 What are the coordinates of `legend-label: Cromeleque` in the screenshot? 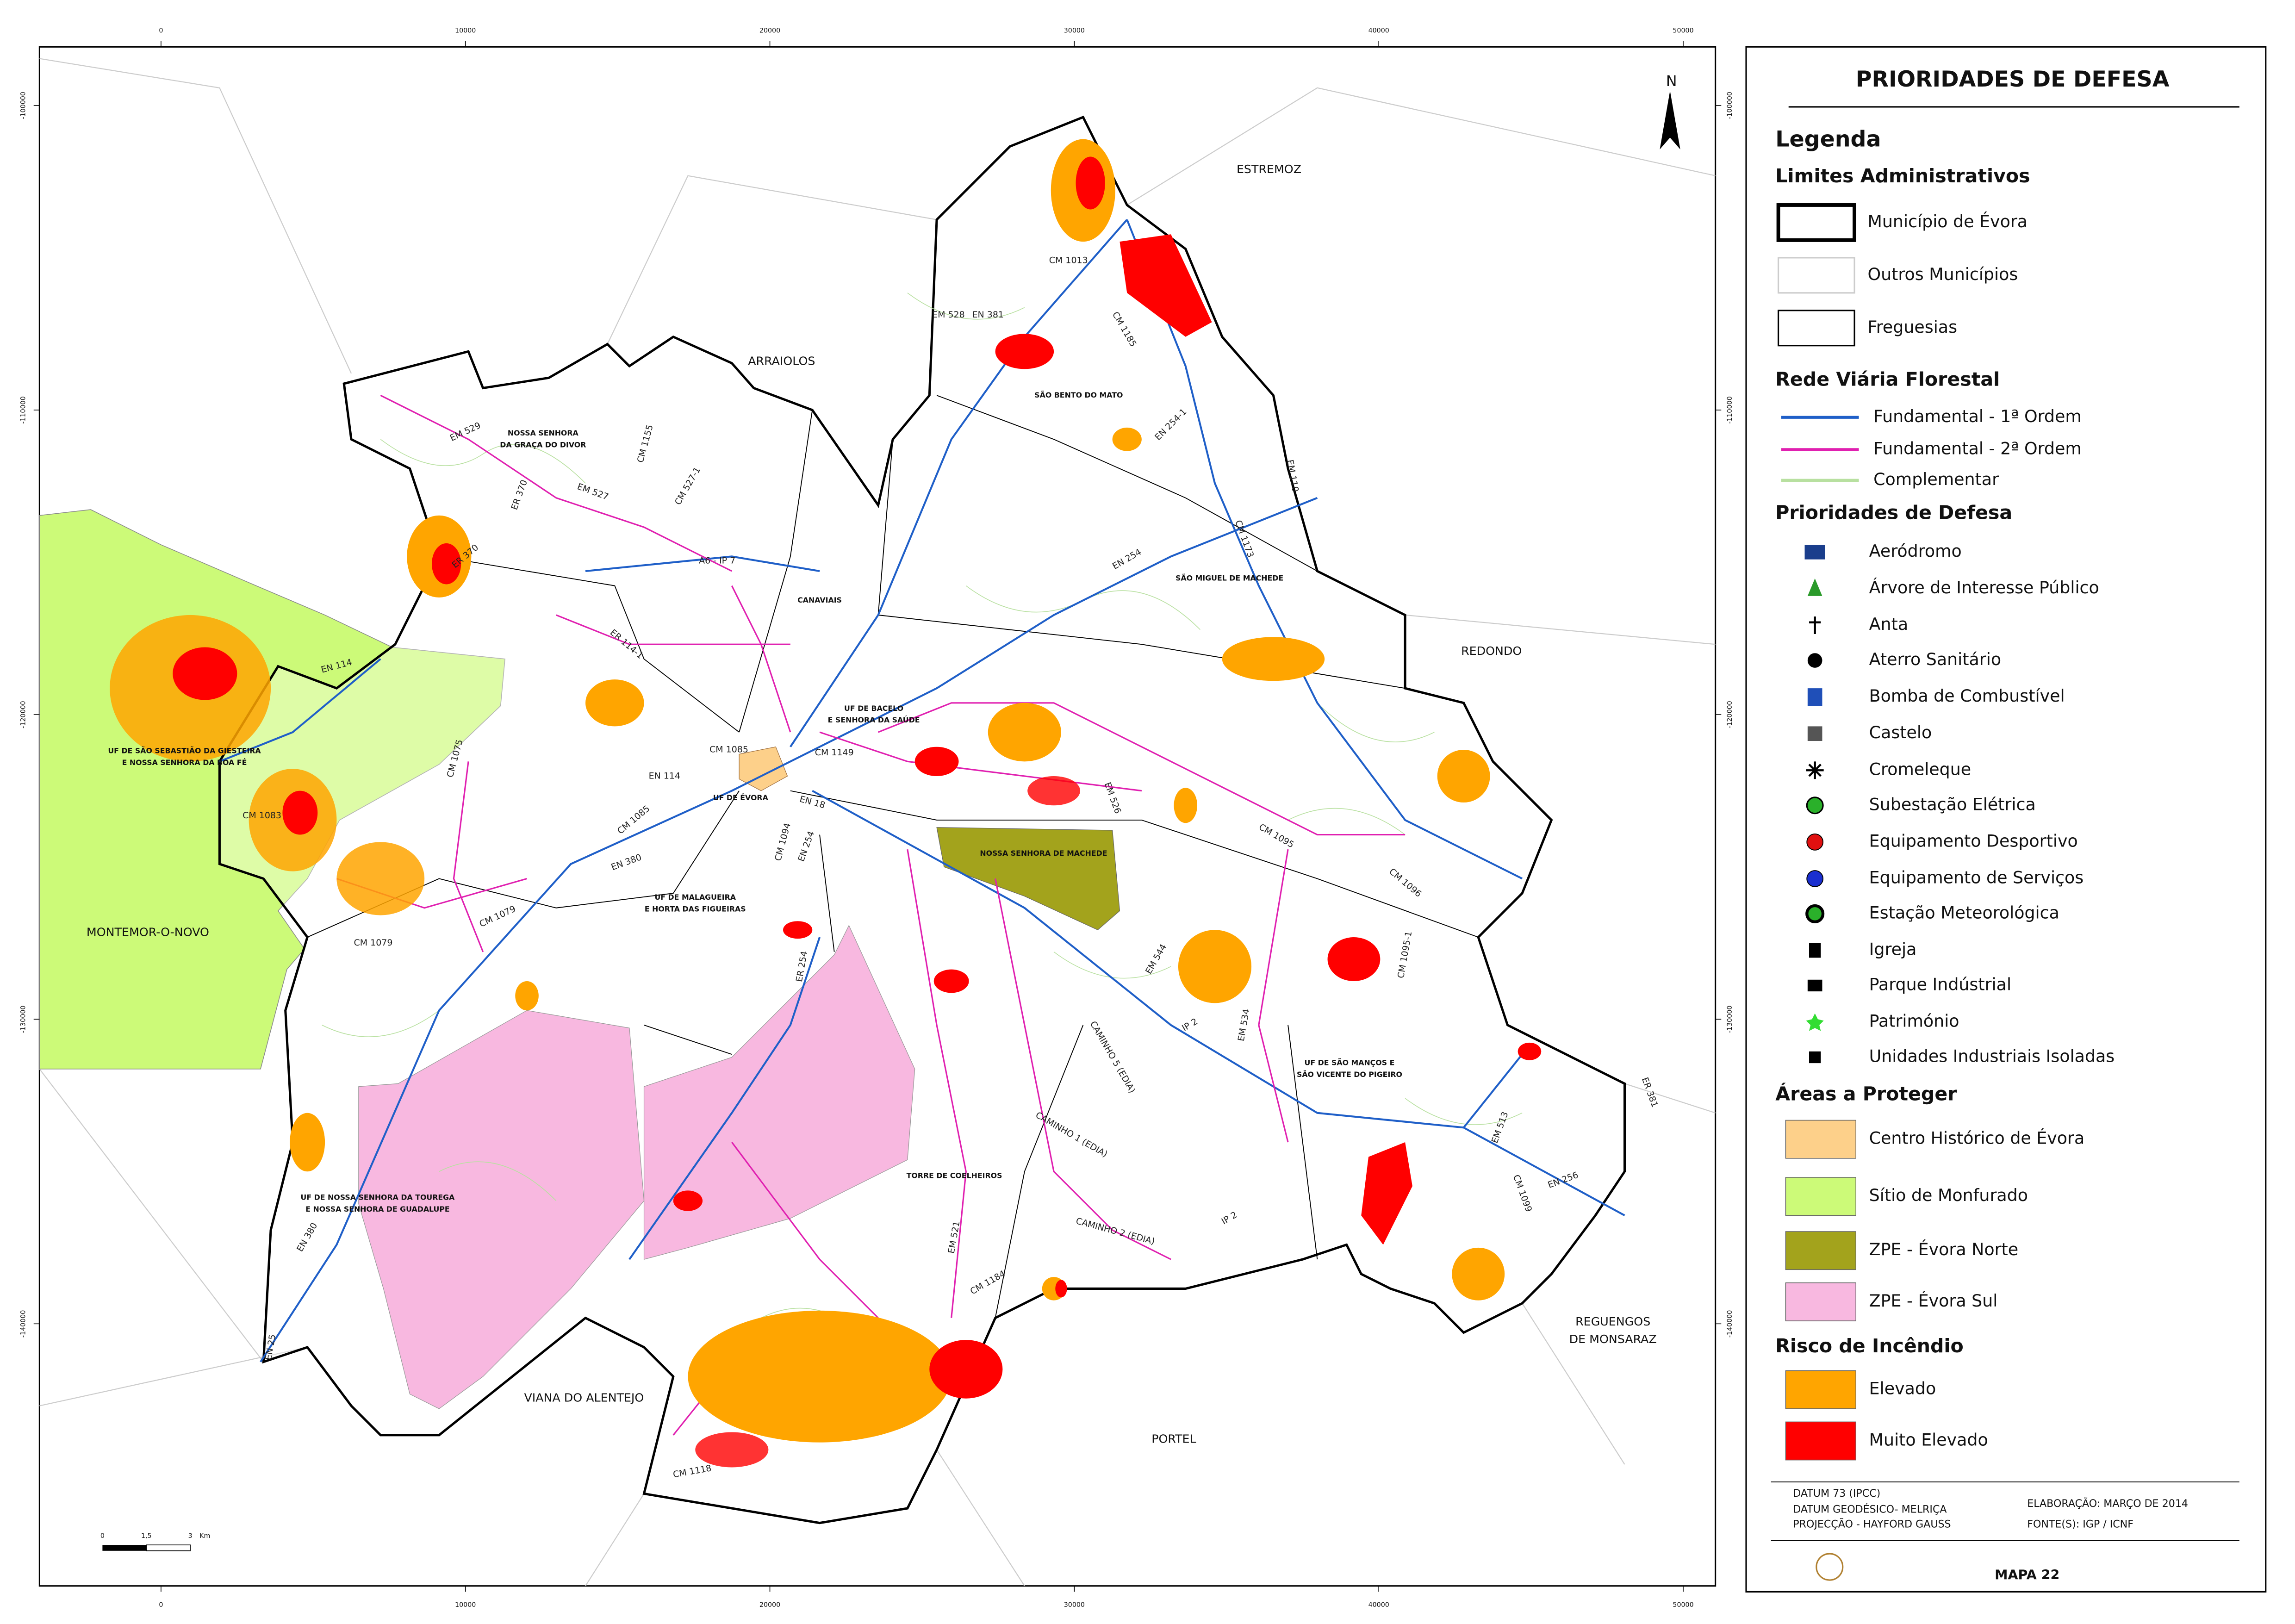 It's located at (1920, 769).